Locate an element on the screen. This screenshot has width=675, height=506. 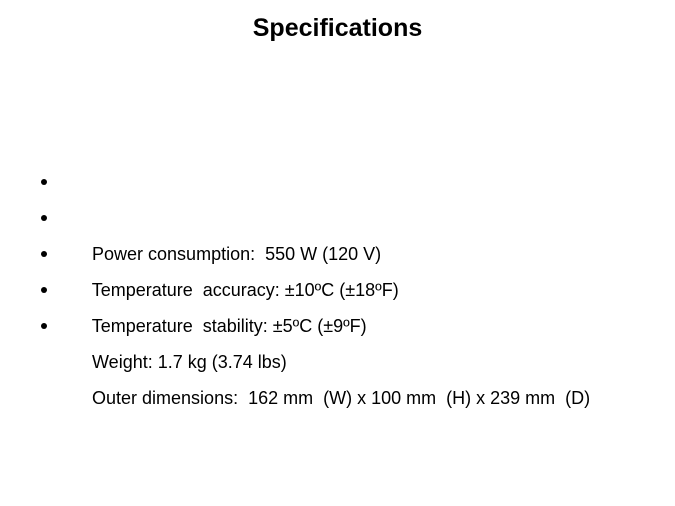
bullet-text: Power consumption: 550 W (120 V) is located at coordinates (237, 254).